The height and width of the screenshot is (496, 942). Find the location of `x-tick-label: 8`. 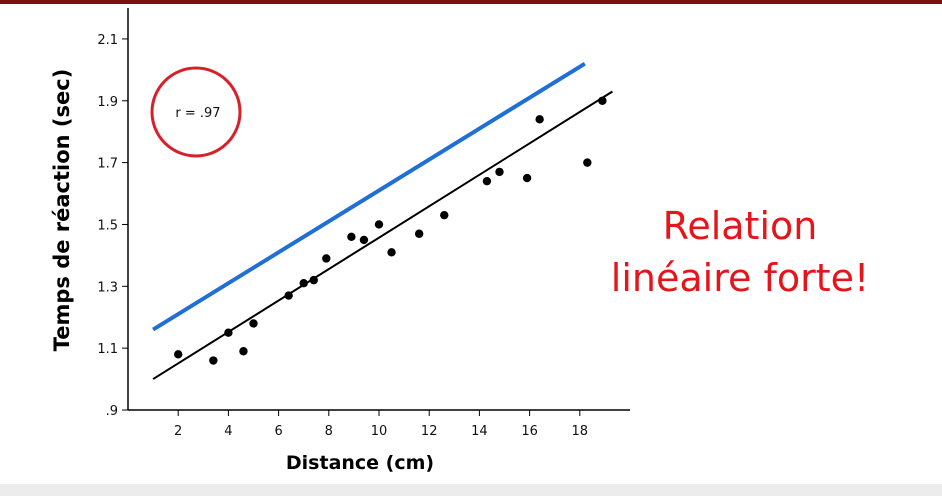

x-tick-label: 8 is located at coordinates (329, 431).